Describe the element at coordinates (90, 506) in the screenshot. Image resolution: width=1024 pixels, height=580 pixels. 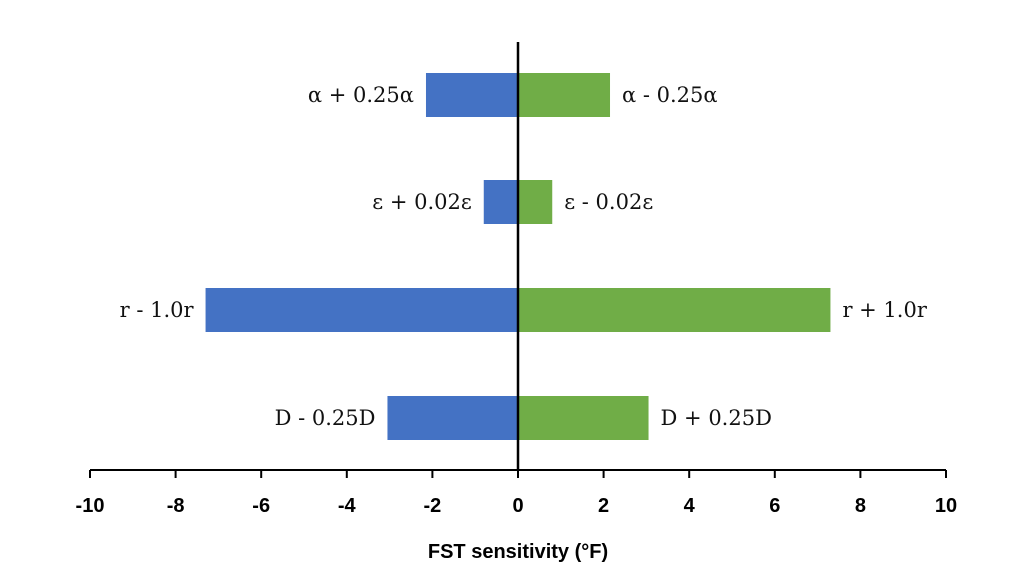
I see `x-tick-label: -10` at that location.